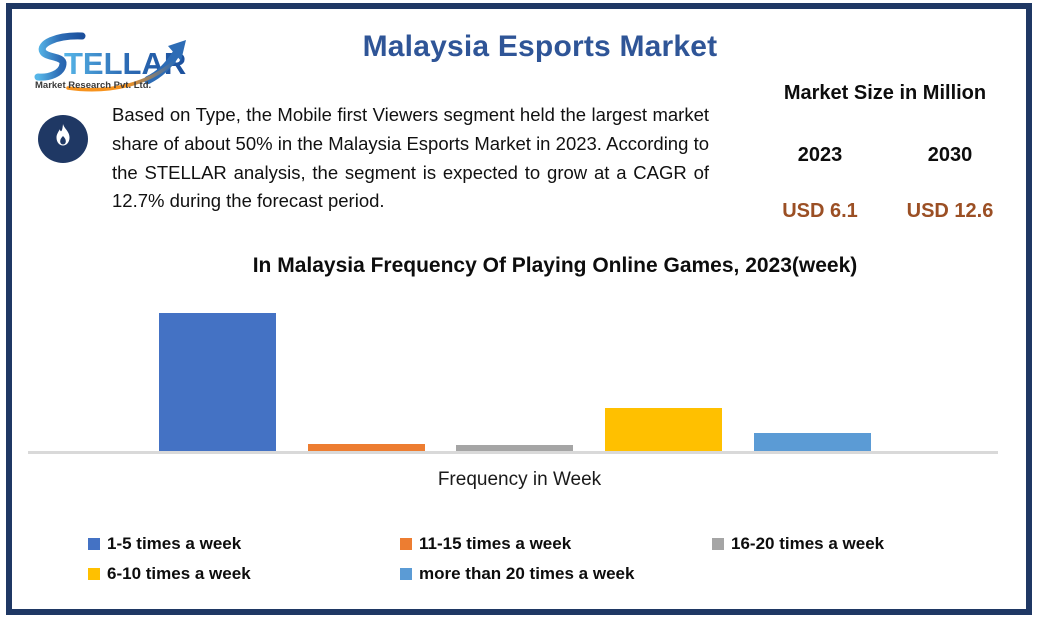 The image size is (1039, 622). I want to click on bar-more-than-20-times-a-week, so click(813, 442).